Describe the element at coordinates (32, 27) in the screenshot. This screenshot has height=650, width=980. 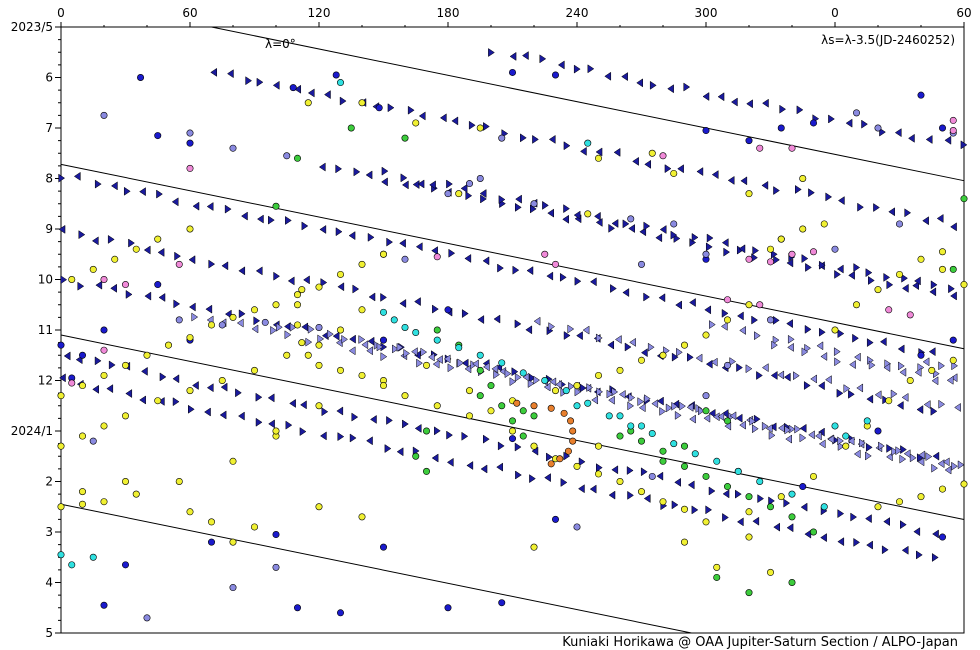
I see `y-tick-label: 2023/5` at that location.